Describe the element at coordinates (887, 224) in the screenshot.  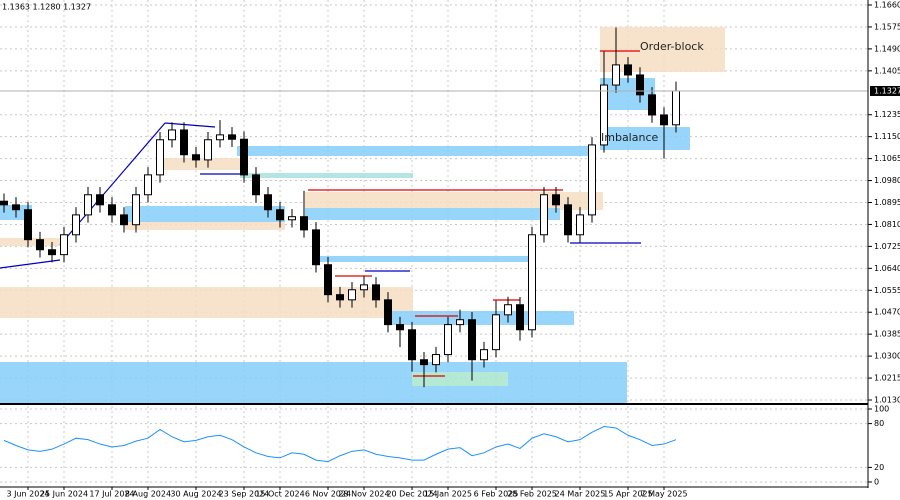
I see `y-tick-label: 1.0810` at that location.